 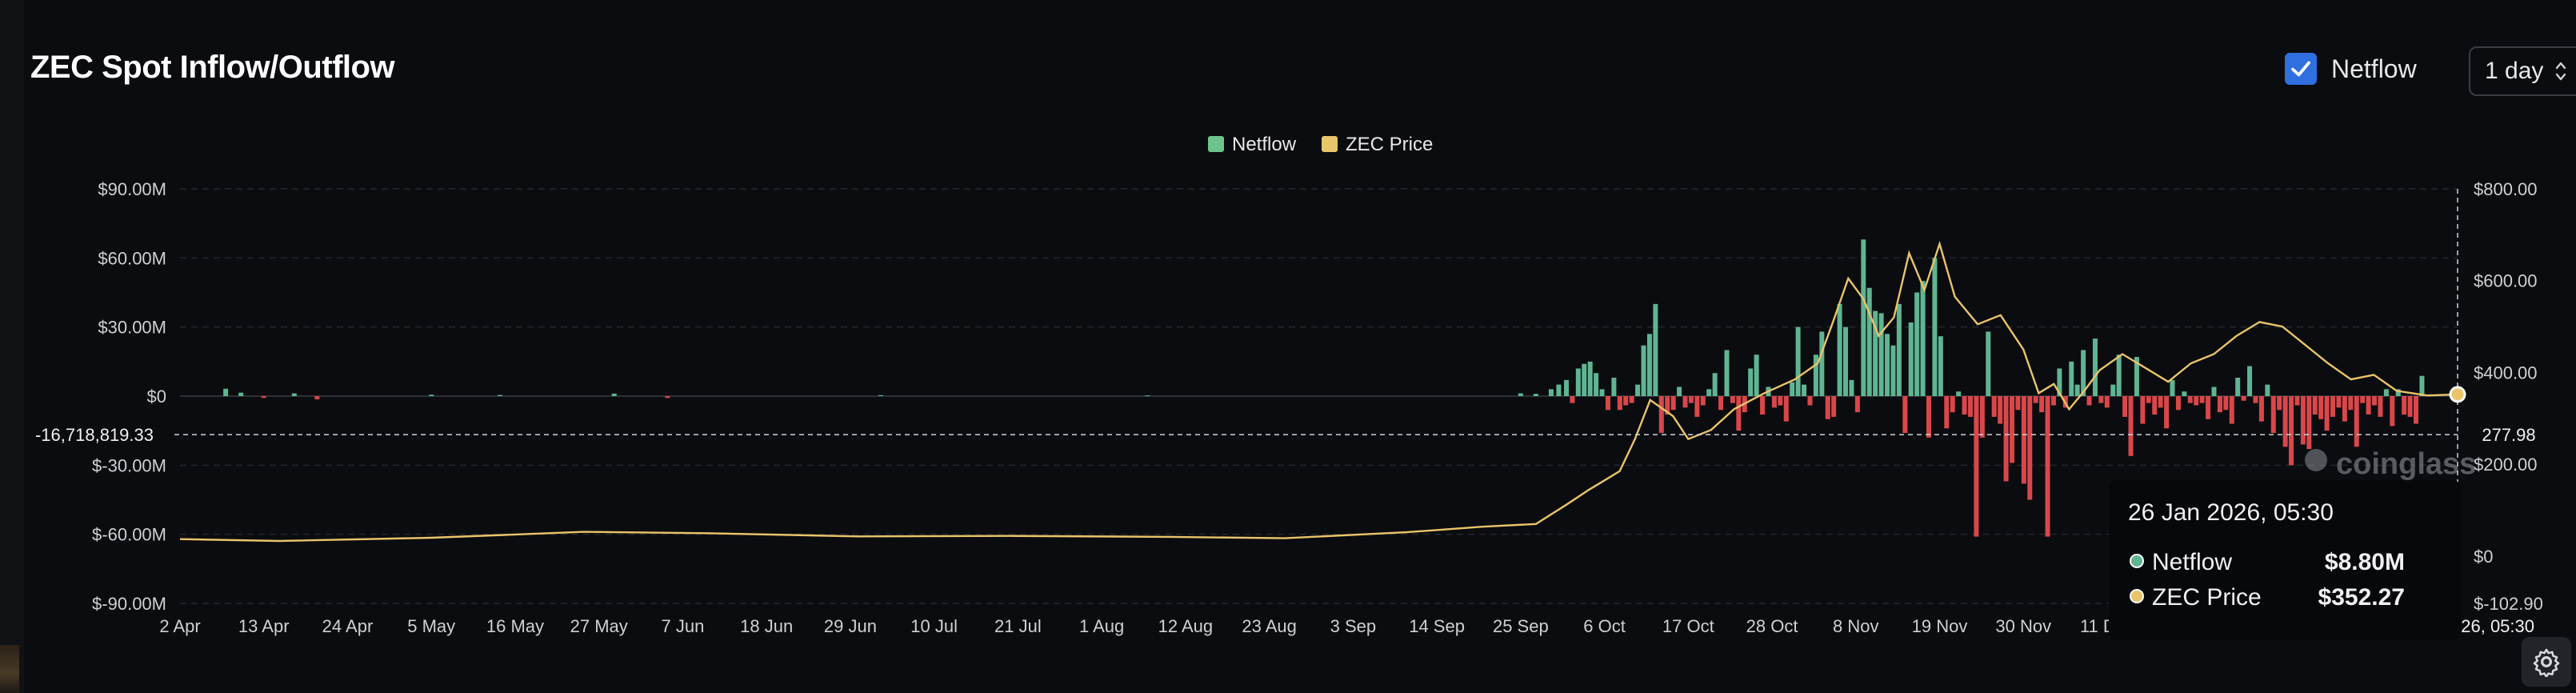 What do you see at coordinates (348, 626) in the screenshot?
I see `x-tick-label: 24 Apr` at bounding box center [348, 626].